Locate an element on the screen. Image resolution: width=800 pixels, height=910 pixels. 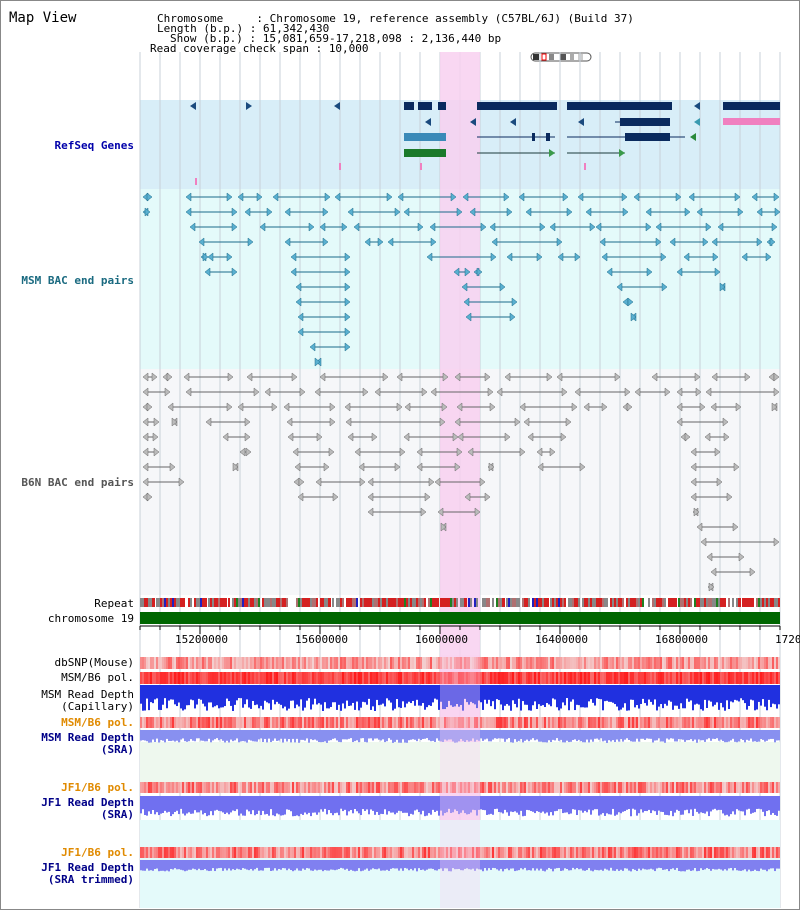
ruler-tick-label: 16000000 is located at coordinates (441, 639).